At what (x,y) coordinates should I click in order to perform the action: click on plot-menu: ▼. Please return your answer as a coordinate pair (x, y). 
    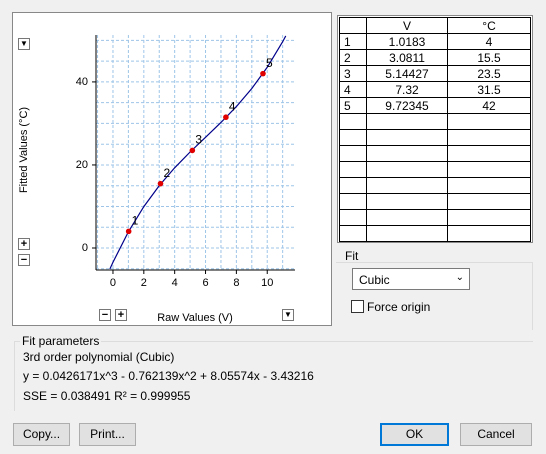
    Looking at the image, I should click on (24, 44).